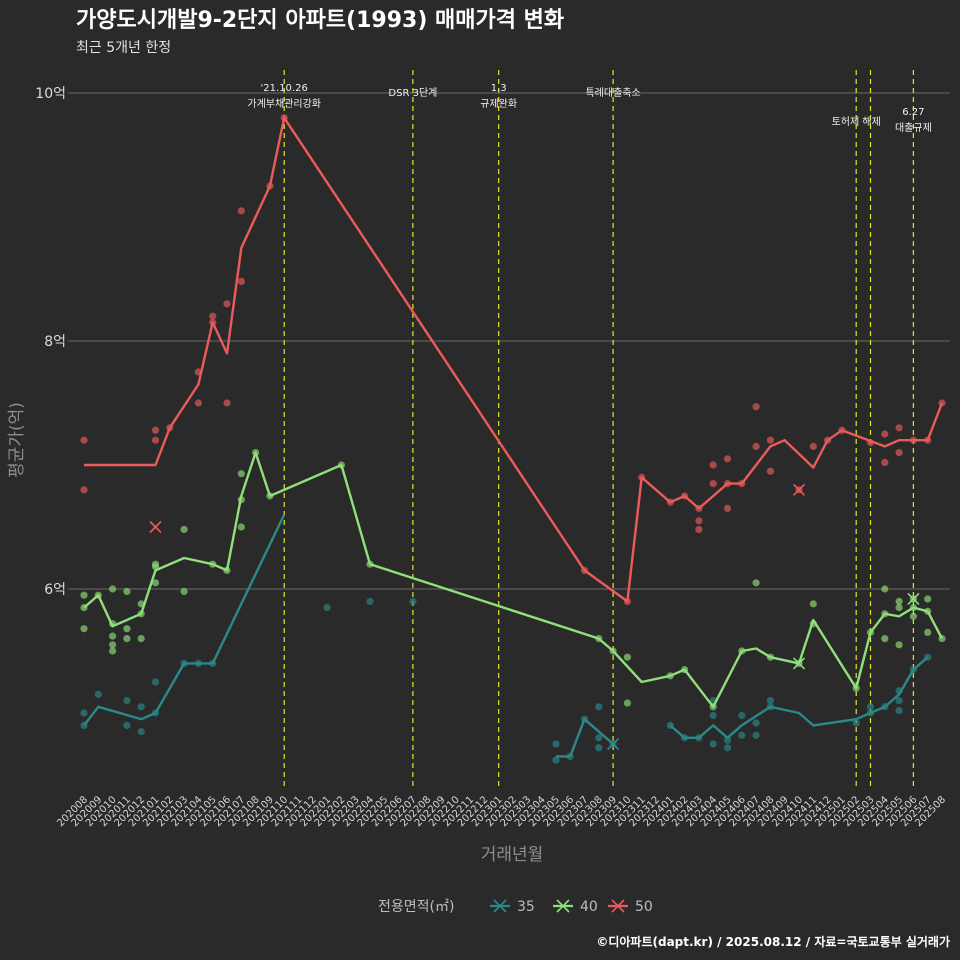 Image resolution: width=960 pixels, height=960 pixels. Describe the element at coordinates (55, 590) in the screenshot. I see `y-tick-label: 6억` at that location.